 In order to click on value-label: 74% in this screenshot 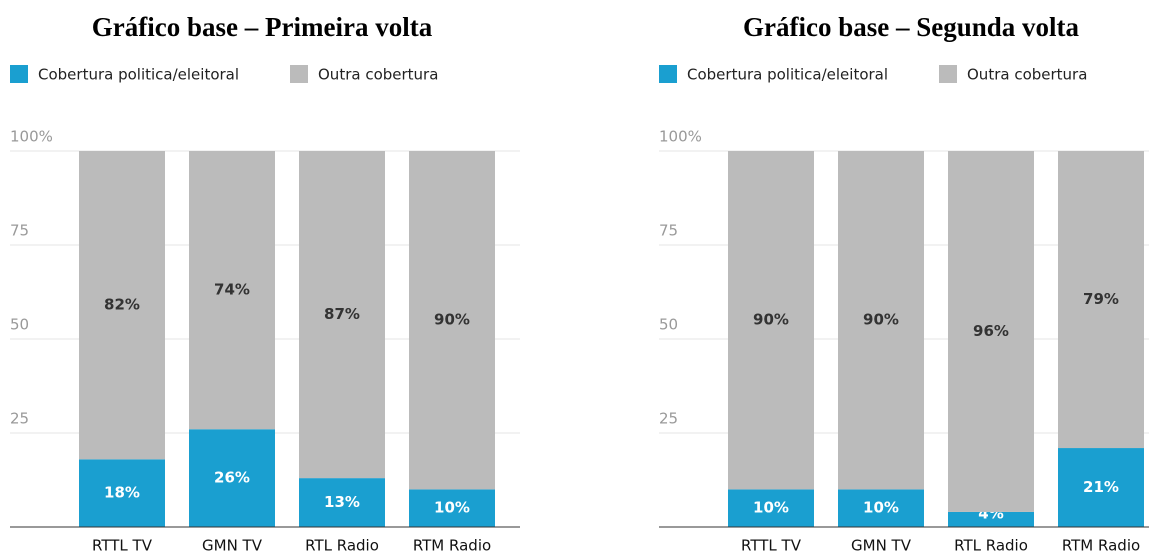, I will do `click(232, 290)`.